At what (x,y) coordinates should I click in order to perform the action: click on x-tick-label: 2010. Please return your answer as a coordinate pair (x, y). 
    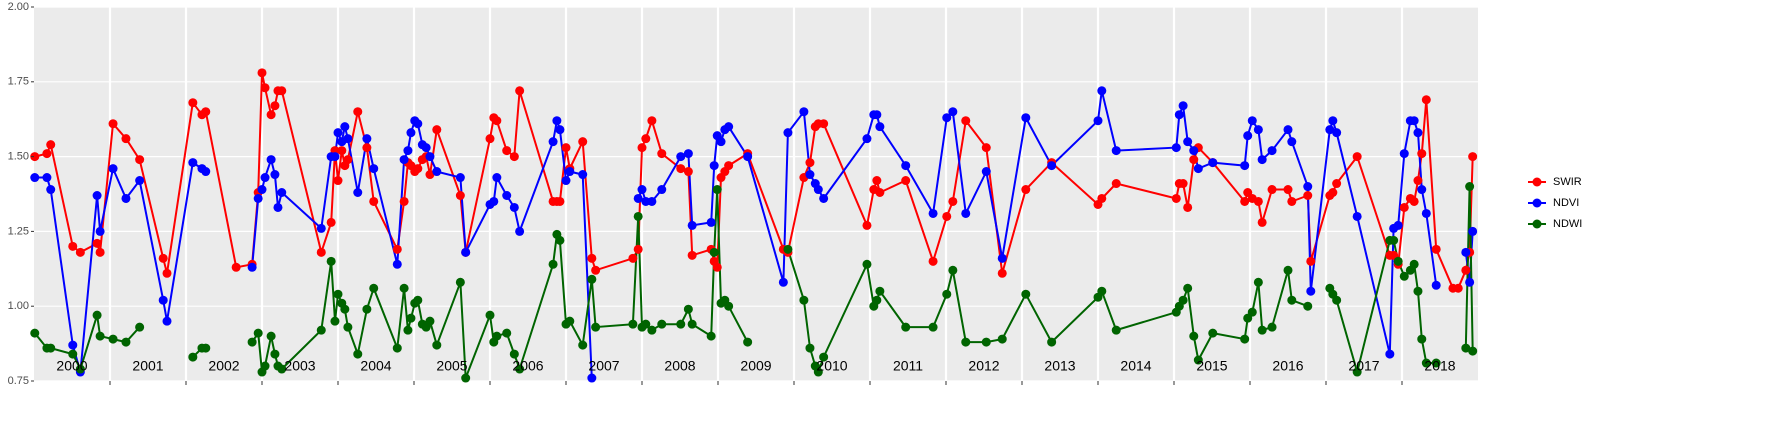
    Looking at the image, I should click on (831, 366).